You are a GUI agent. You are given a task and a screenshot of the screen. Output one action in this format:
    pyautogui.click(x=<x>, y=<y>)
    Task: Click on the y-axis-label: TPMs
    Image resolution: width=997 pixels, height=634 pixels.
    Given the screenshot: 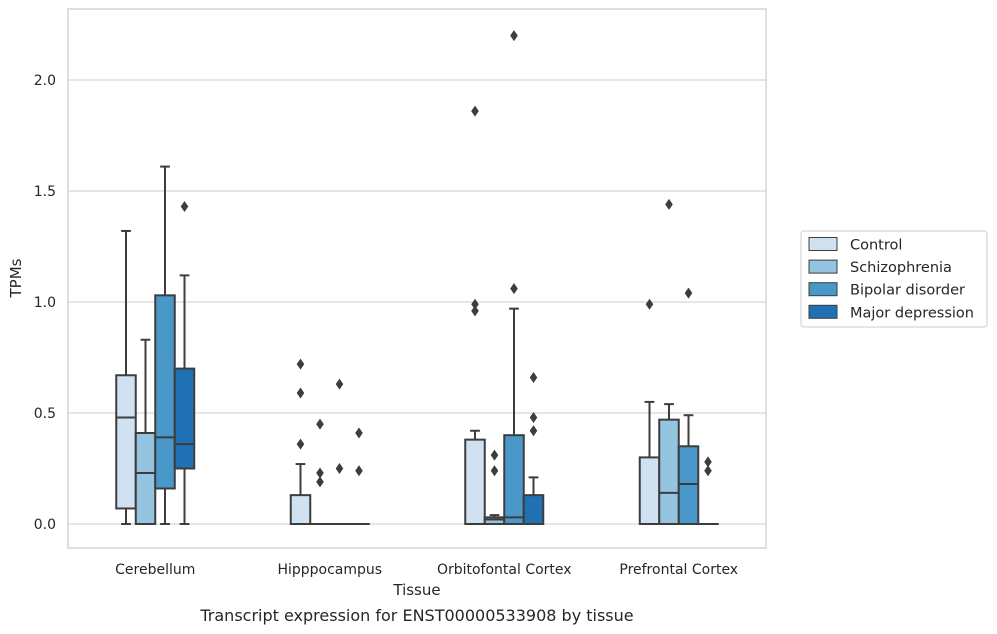 What is the action you would take?
    pyautogui.click(x=16, y=278)
    